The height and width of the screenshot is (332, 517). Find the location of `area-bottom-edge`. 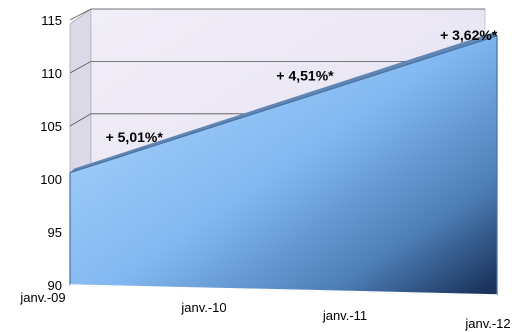

area-bottom-edge is located at coordinates (283, 290).